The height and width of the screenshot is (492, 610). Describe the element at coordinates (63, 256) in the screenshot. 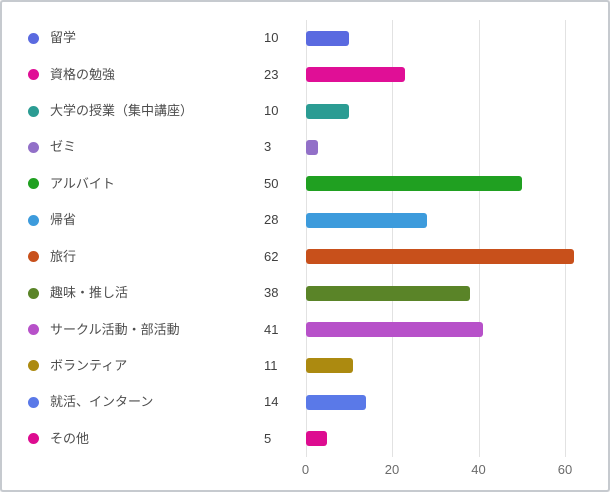

I see `legend-category-label: 旅行` at that location.